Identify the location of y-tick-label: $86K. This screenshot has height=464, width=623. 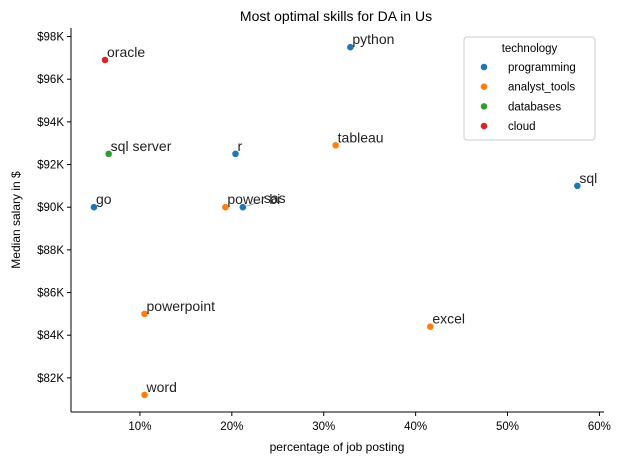
(50, 294).